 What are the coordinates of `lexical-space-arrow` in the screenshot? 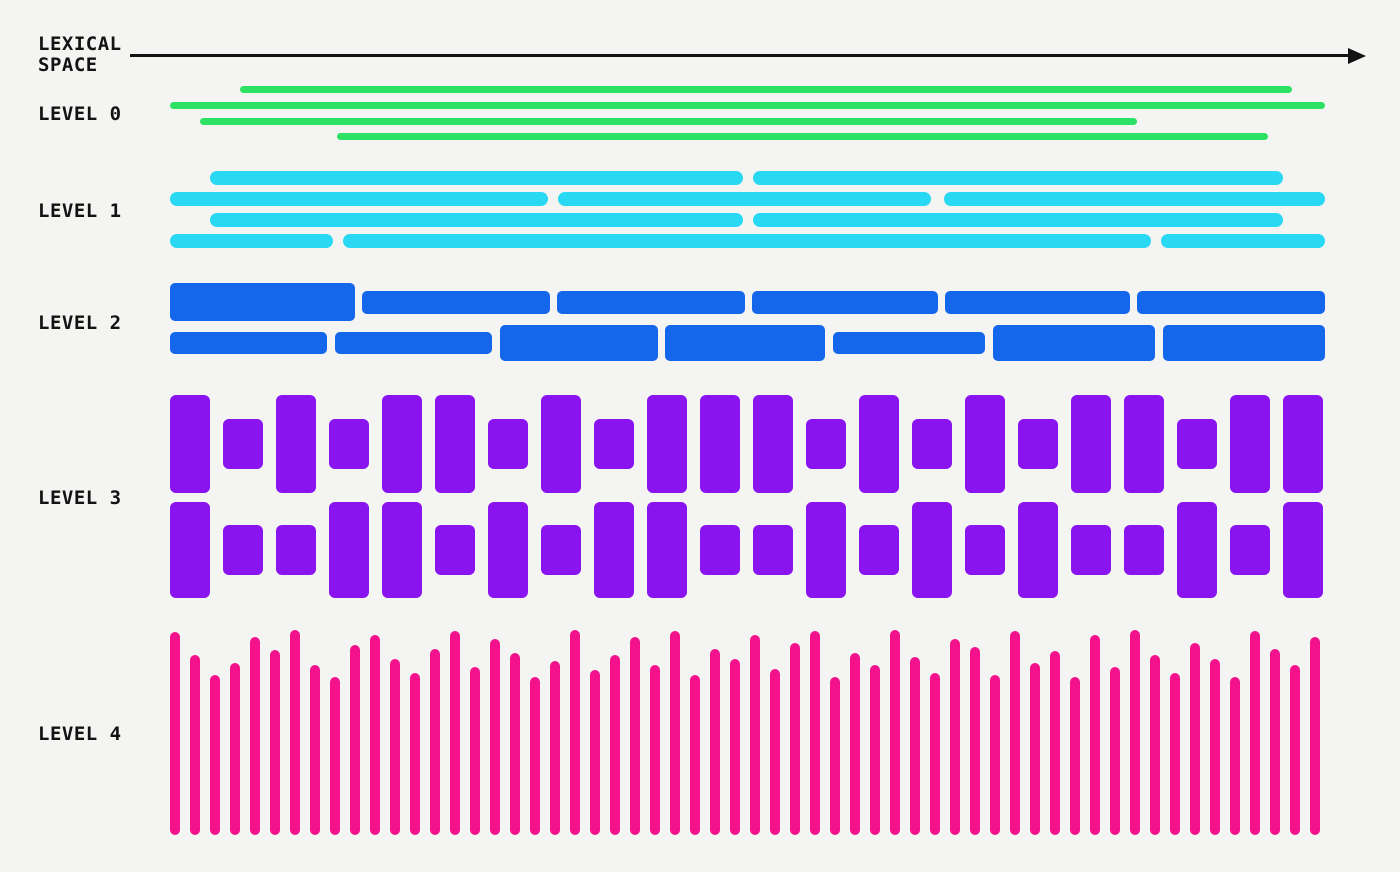 It's located at (740, 55).